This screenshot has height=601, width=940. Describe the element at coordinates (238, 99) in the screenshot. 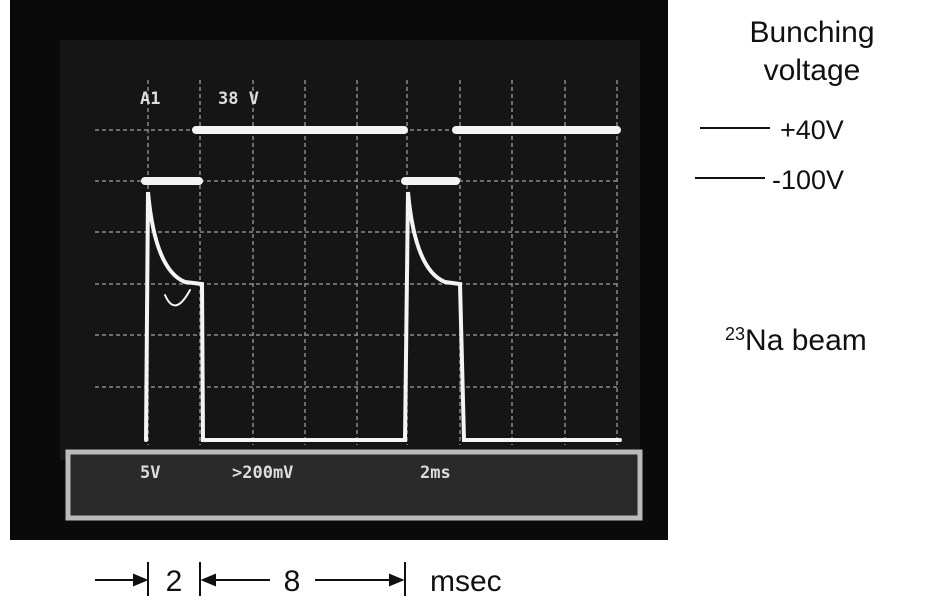

I see `trigger-level: 38 V` at that location.